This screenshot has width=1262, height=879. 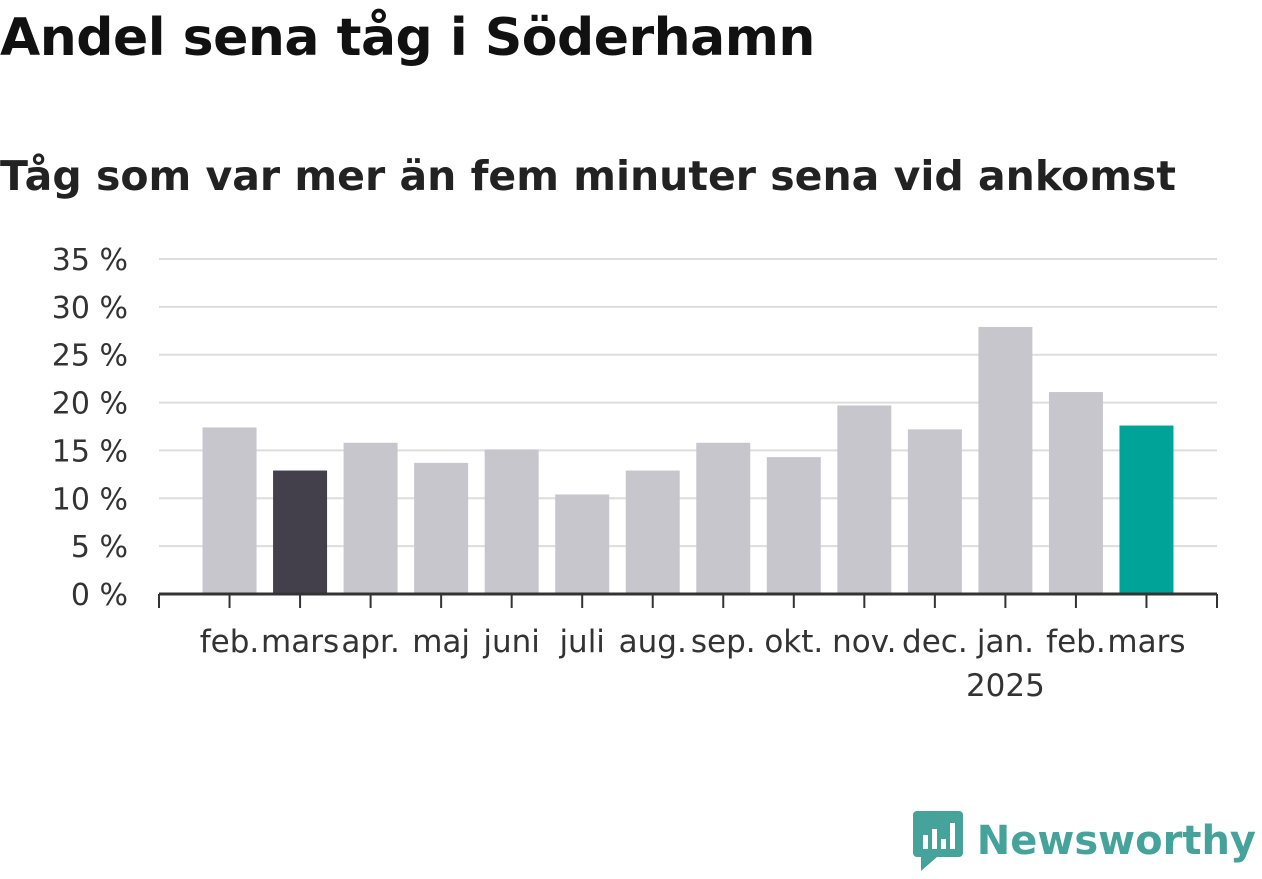 What do you see at coordinates (90, 428) in the screenshot?
I see `y-axis-labels: 0 % 5 % 10 % 15 % 20 % 25 % 30 % 35 %` at bounding box center [90, 428].